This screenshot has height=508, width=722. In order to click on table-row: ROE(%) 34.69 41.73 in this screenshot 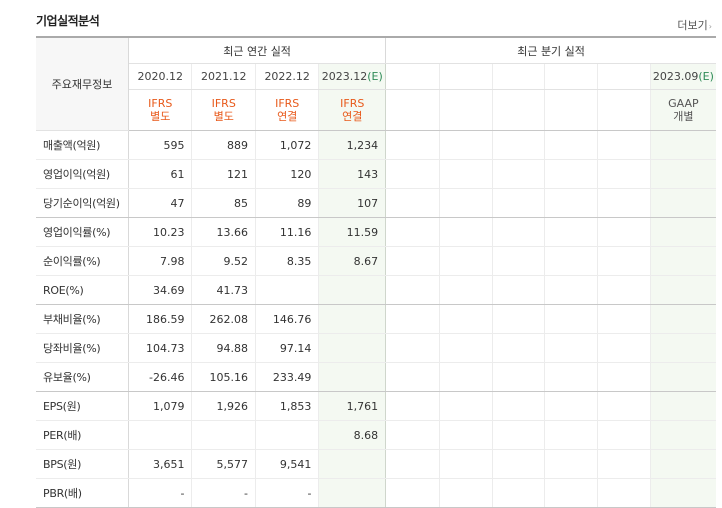, I will do `click(376, 290)`.